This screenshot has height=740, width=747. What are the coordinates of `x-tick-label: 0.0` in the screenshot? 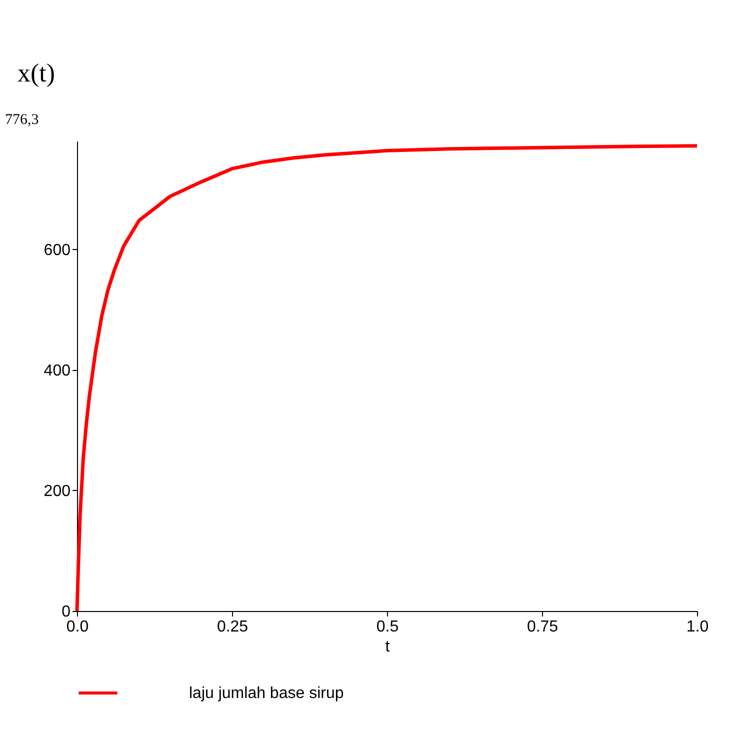 It's located at (77, 627).